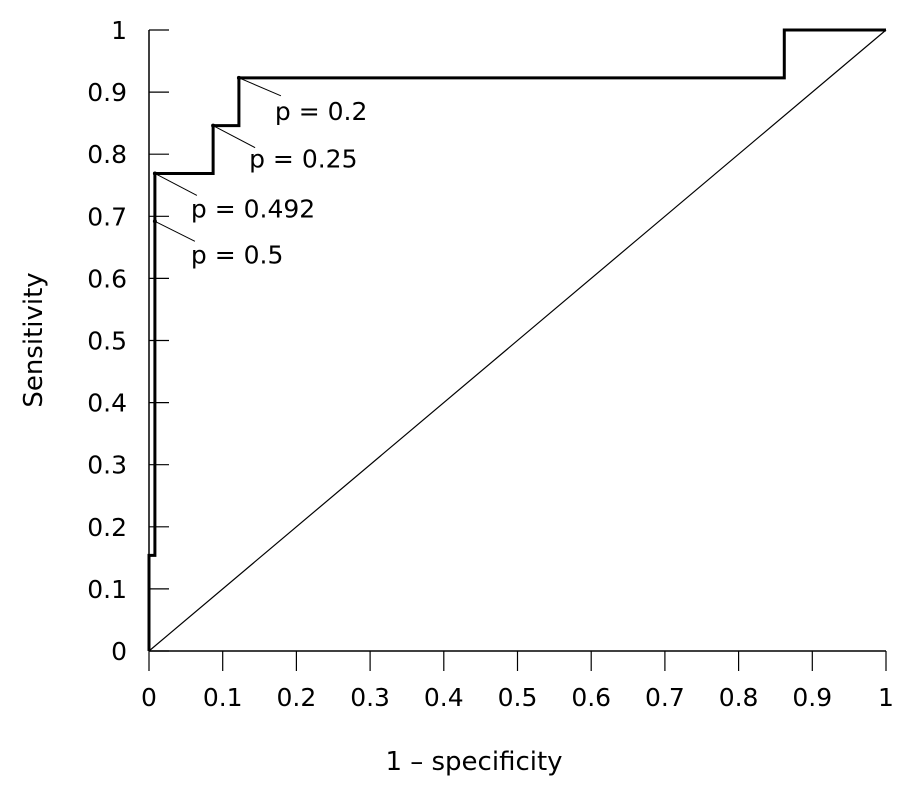 Image resolution: width=913 pixels, height=792 pixels. What do you see at coordinates (812, 697) in the screenshot?
I see `x-tick-label: 0.9` at bounding box center [812, 697].